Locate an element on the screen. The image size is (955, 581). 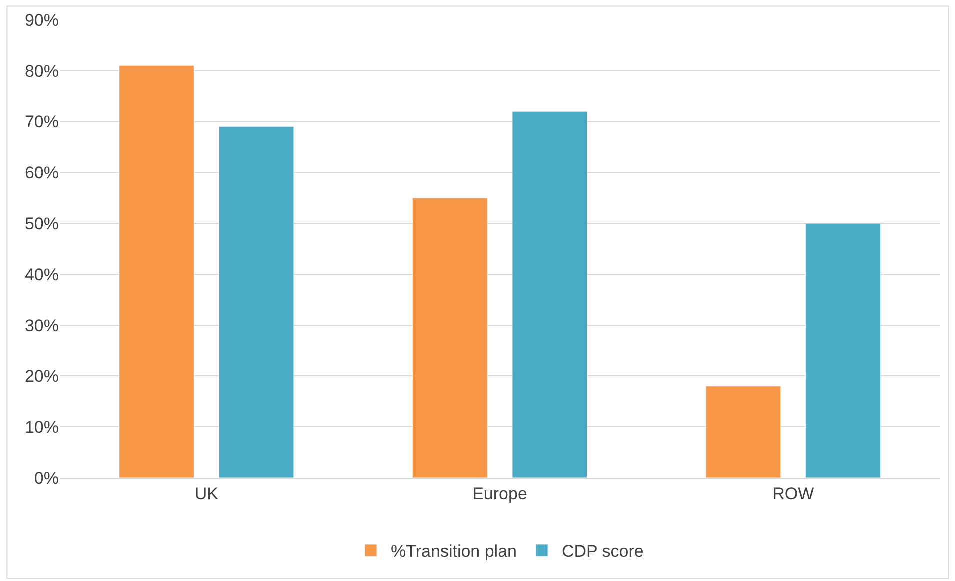
y-tick-label: 10% is located at coordinates (41, 428).